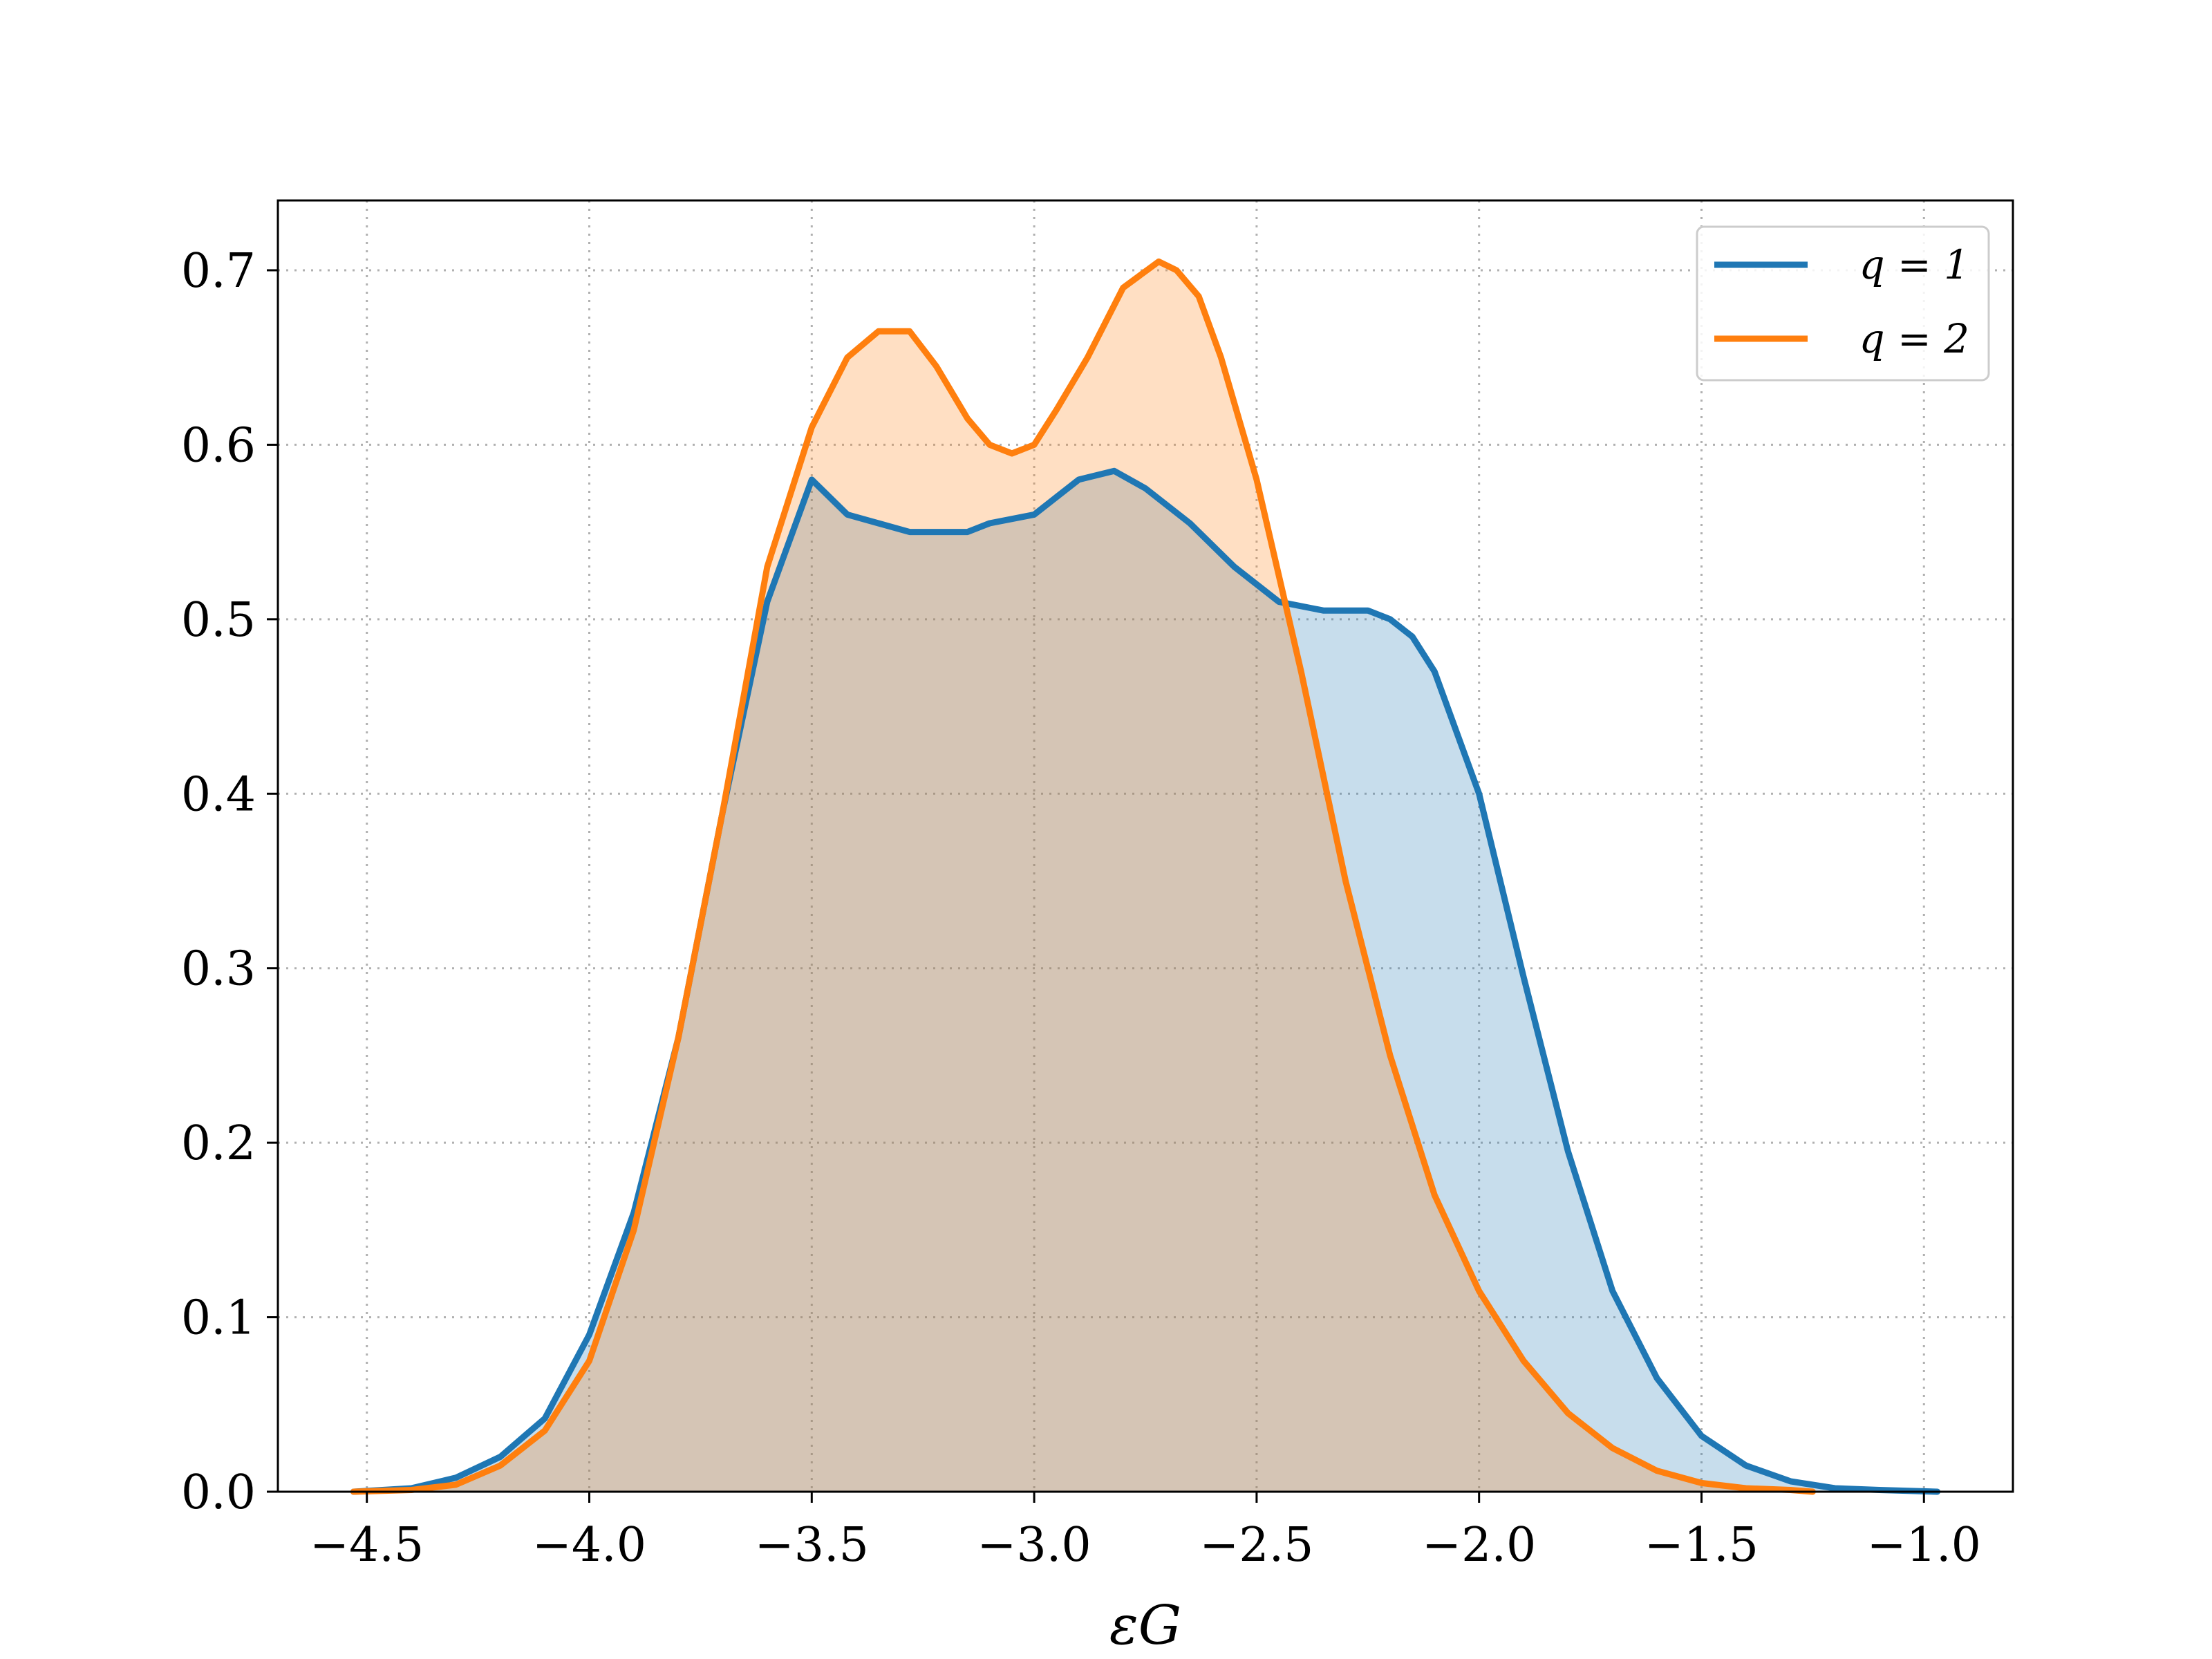 This screenshot has height=1659, width=2212. I want to click on y-tick-label-4: 0.4, so click(218, 794).